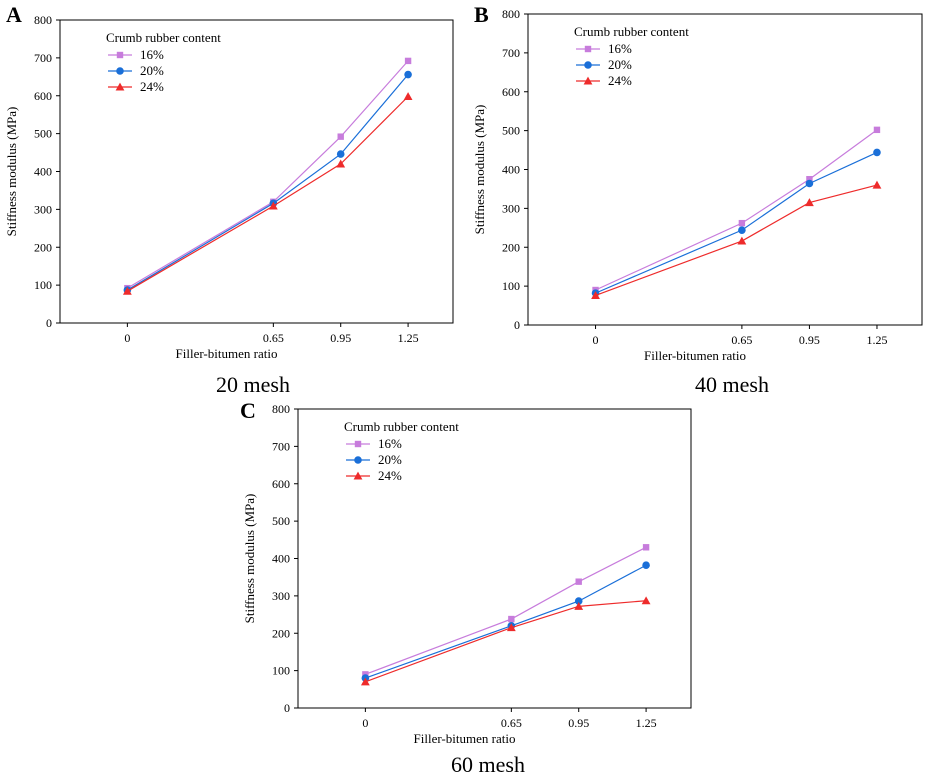 The height and width of the screenshot is (774, 948). What do you see at coordinates (152, 54) in the screenshot?
I see `legend-label: 16%` at bounding box center [152, 54].